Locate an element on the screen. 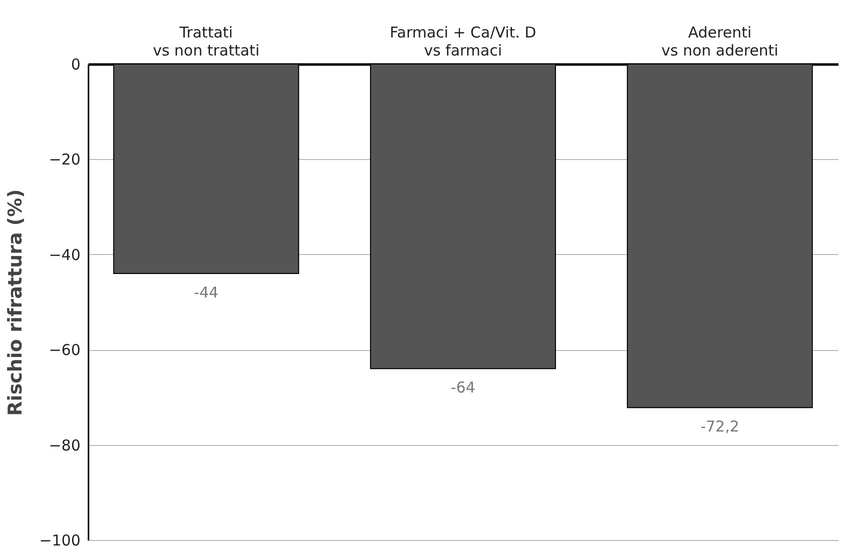 The image size is (844, 551). data-label: -72,2 is located at coordinates (720, 427).